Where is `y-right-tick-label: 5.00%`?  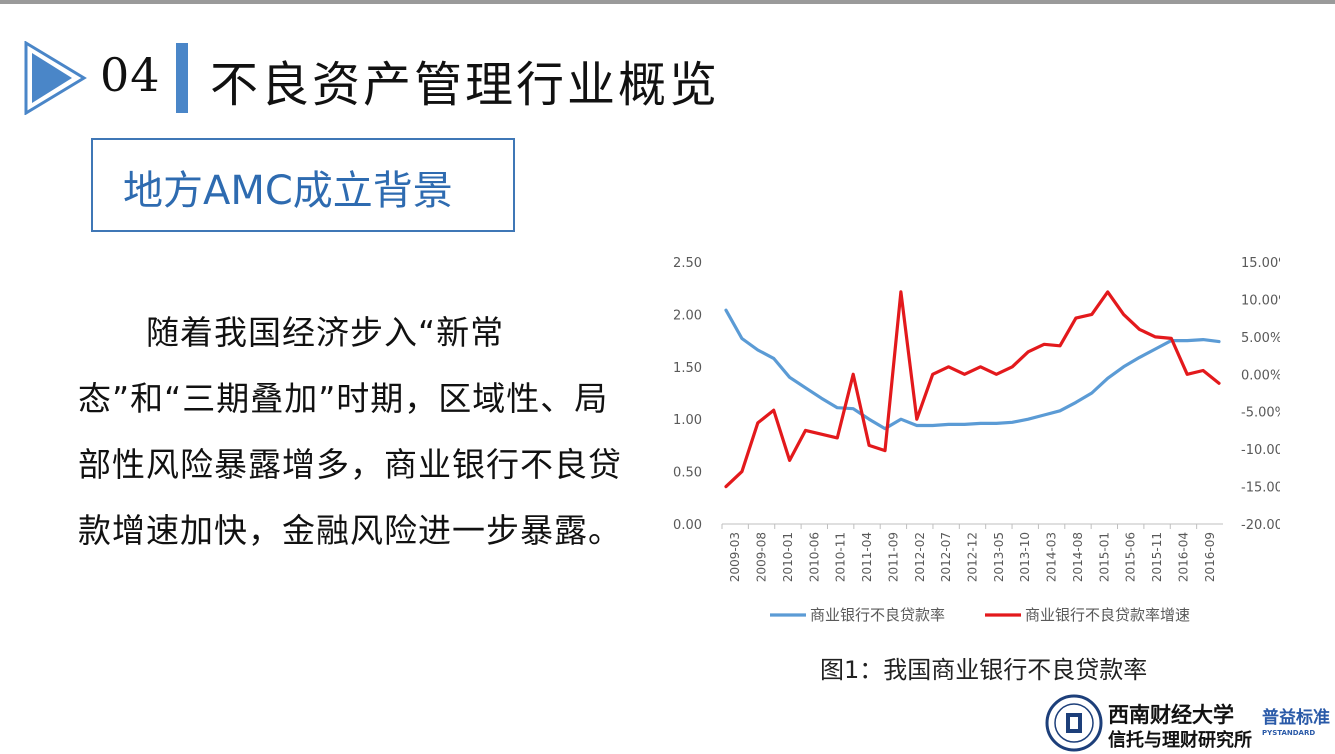
y-right-tick-label: 5.00% is located at coordinates (1260, 338).